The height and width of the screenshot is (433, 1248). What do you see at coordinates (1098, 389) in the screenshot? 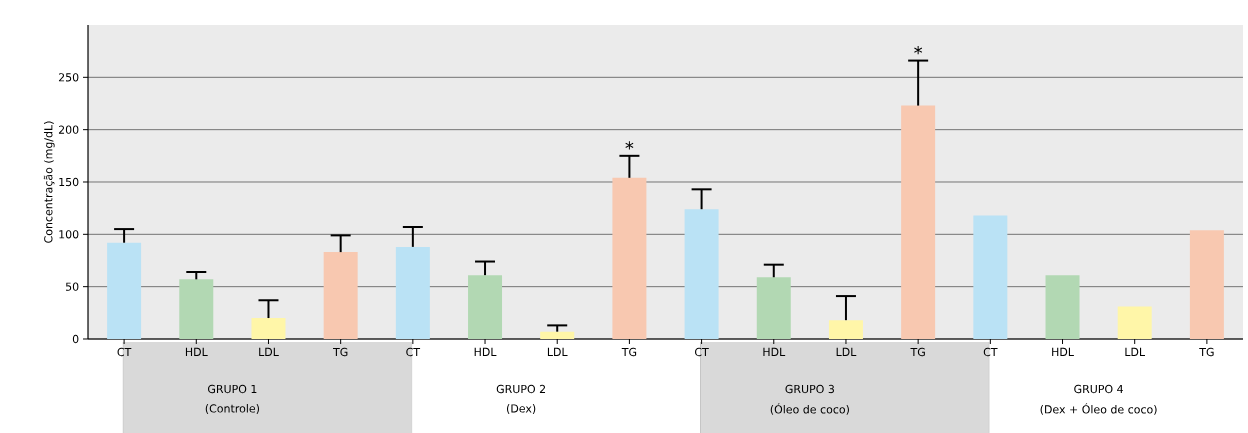
I see `text: GRUPO 4` at bounding box center [1098, 389].